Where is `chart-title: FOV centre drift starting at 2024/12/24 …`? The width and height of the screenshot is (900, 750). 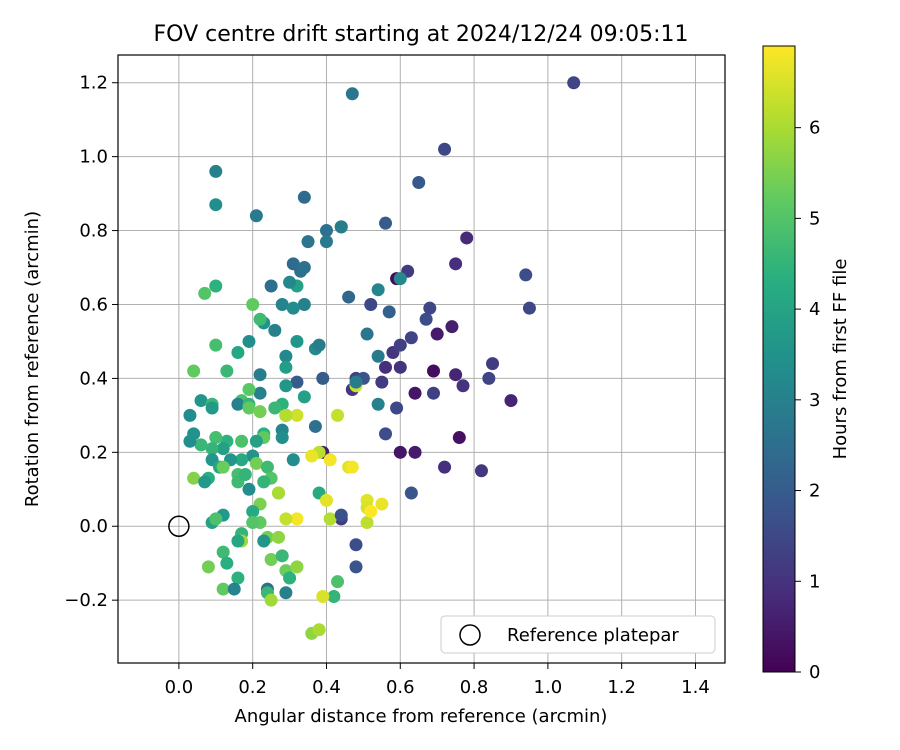
chart-title: FOV centre drift starting at 2024/12/24 … is located at coordinates (421, 34).